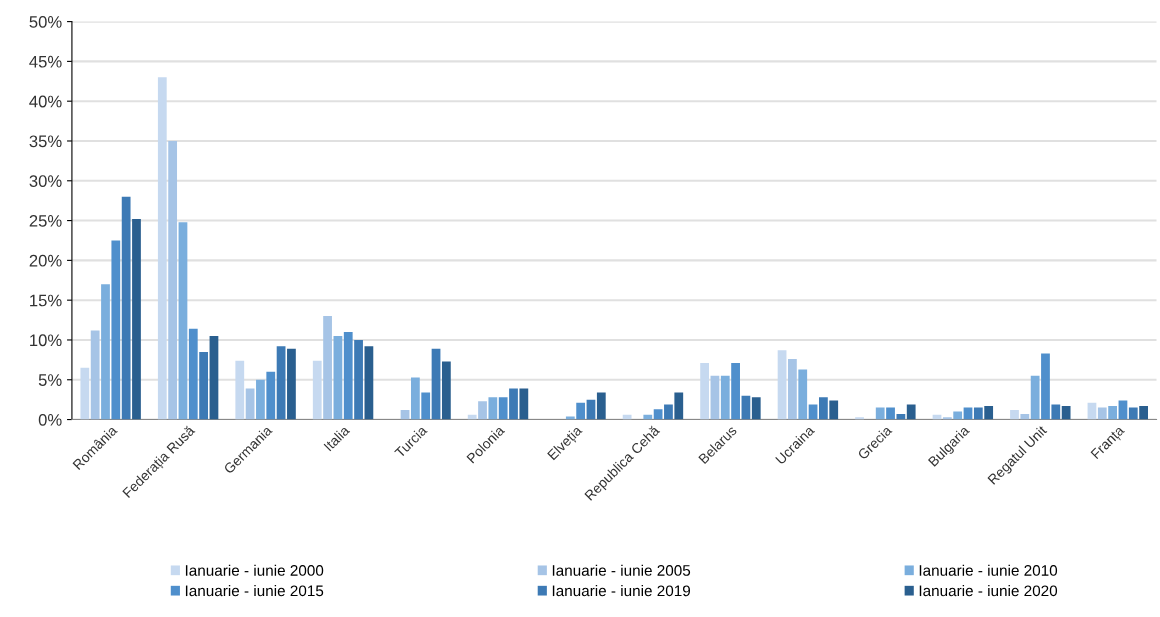 The height and width of the screenshot is (617, 1160). I want to click on legend-label: Ianuarie - iunie 2015, so click(254, 590).